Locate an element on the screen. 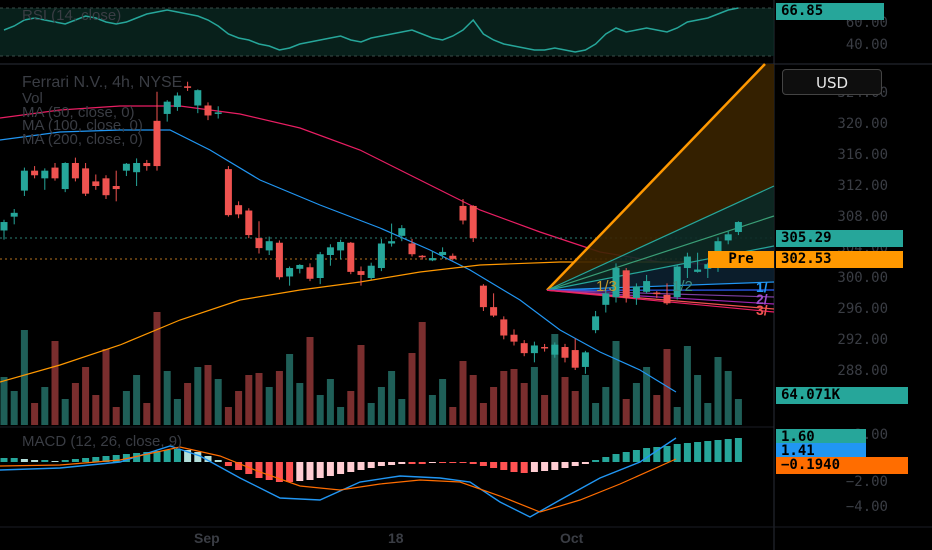 The image size is (932, 550). time-label: Oct is located at coordinates (572, 538).